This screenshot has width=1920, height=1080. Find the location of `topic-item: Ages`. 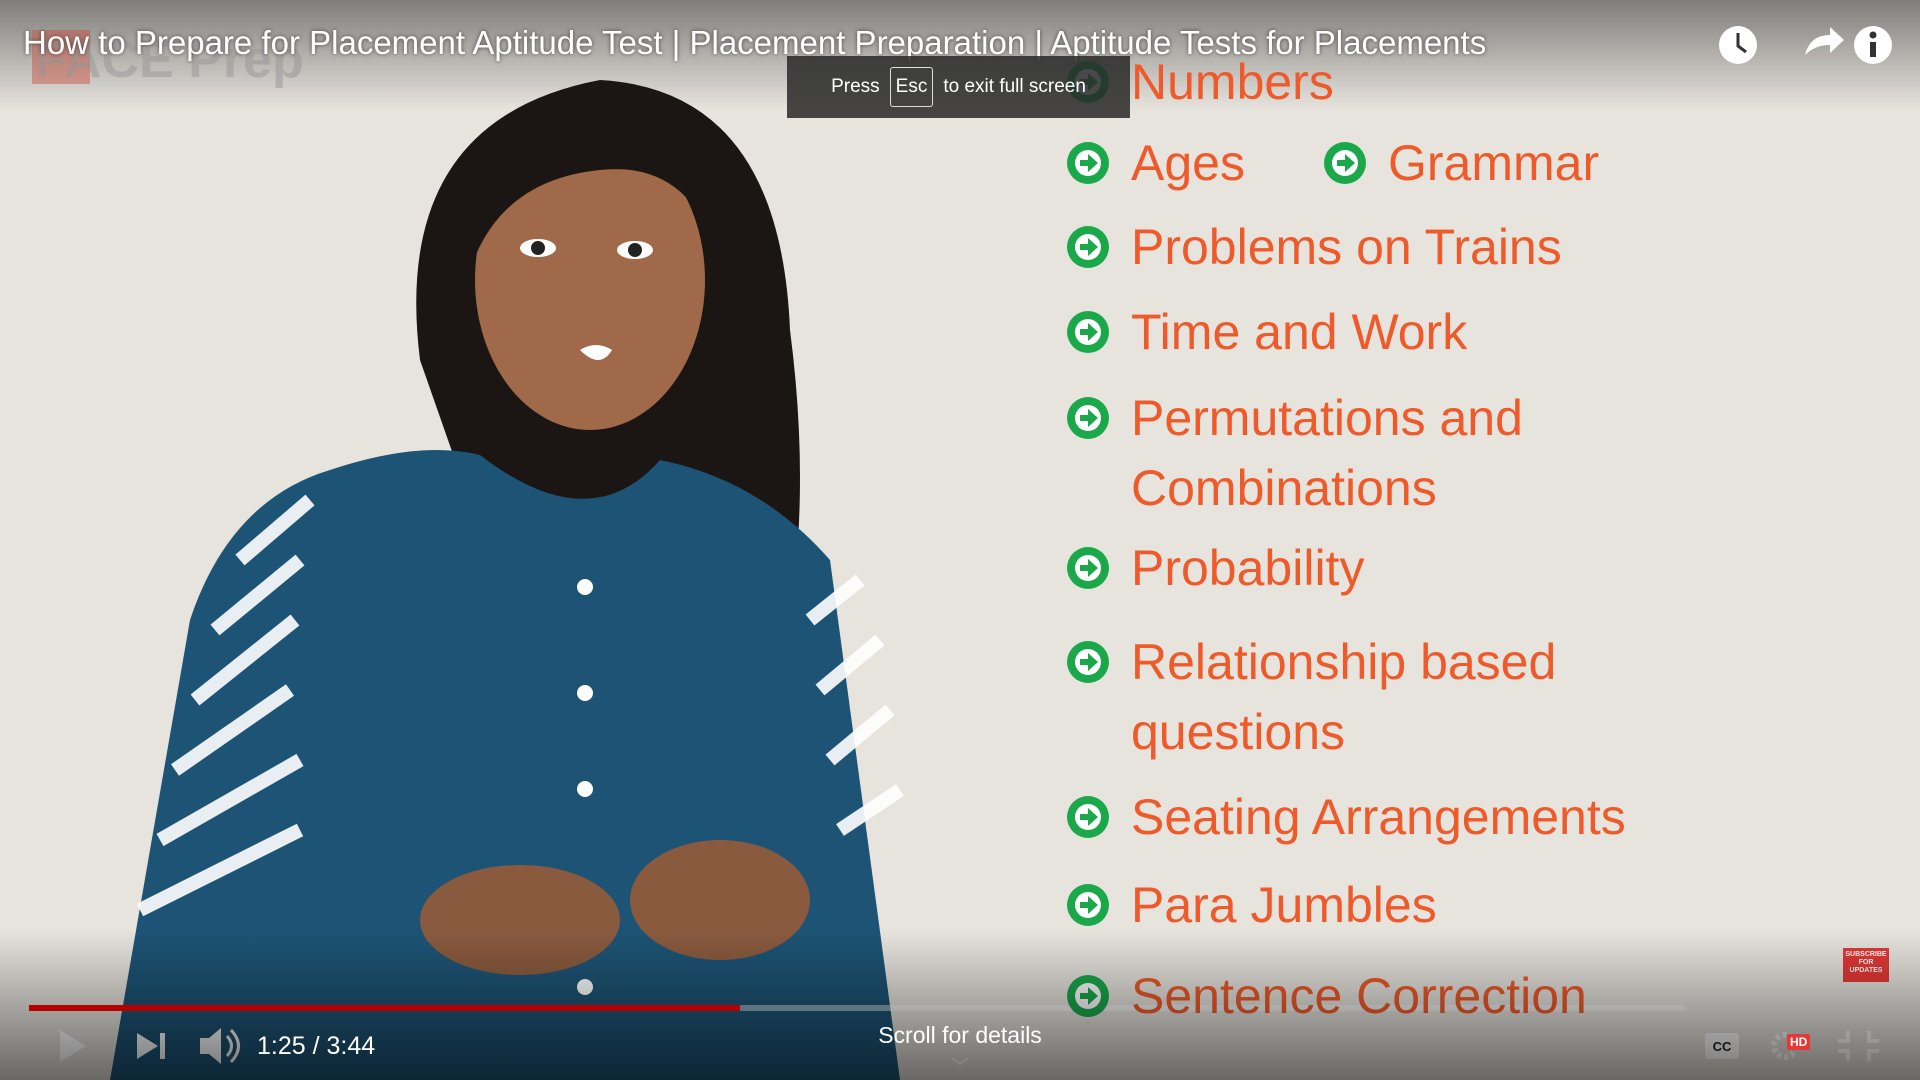

topic-item: Ages is located at coordinates (1188, 163).